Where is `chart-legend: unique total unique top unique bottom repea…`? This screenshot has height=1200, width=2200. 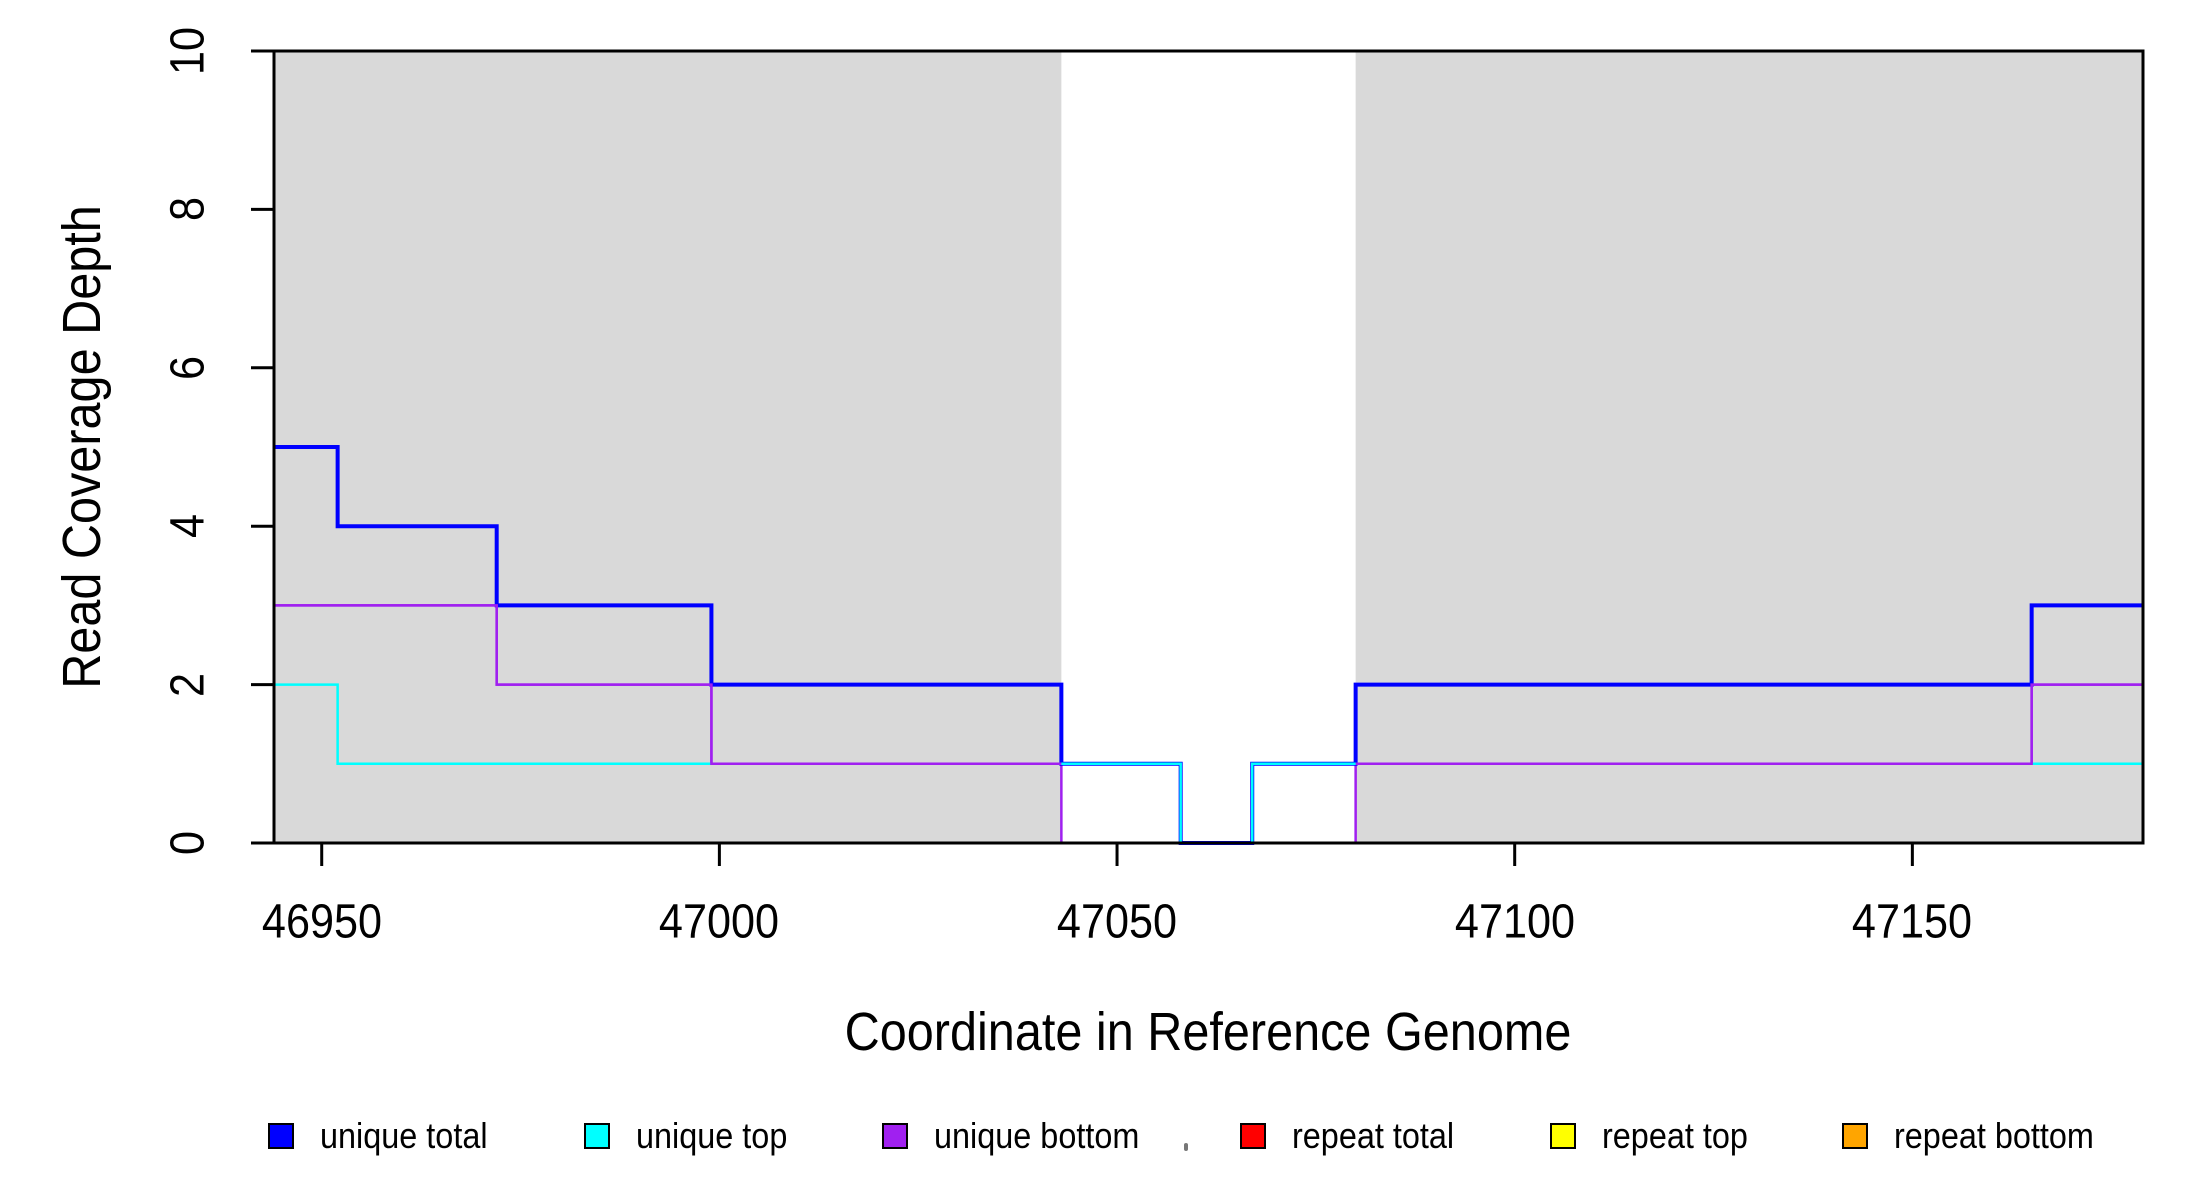
chart-legend: unique total unique top unique bottom repea… is located at coordinates (1192, 1136).